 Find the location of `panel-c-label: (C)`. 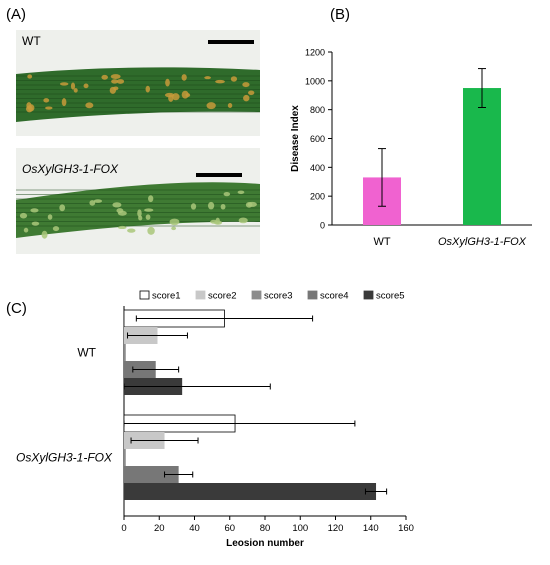

panel-c-label: (C) is located at coordinates (16, 308).